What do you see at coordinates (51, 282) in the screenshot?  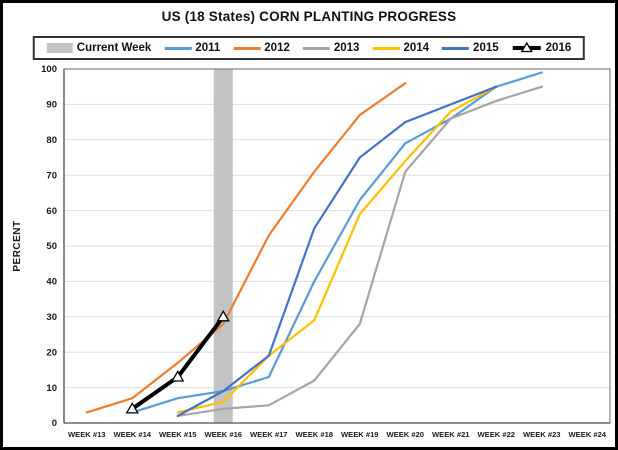 I see `y-tick-label: 40` at bounding box center [51, 282].